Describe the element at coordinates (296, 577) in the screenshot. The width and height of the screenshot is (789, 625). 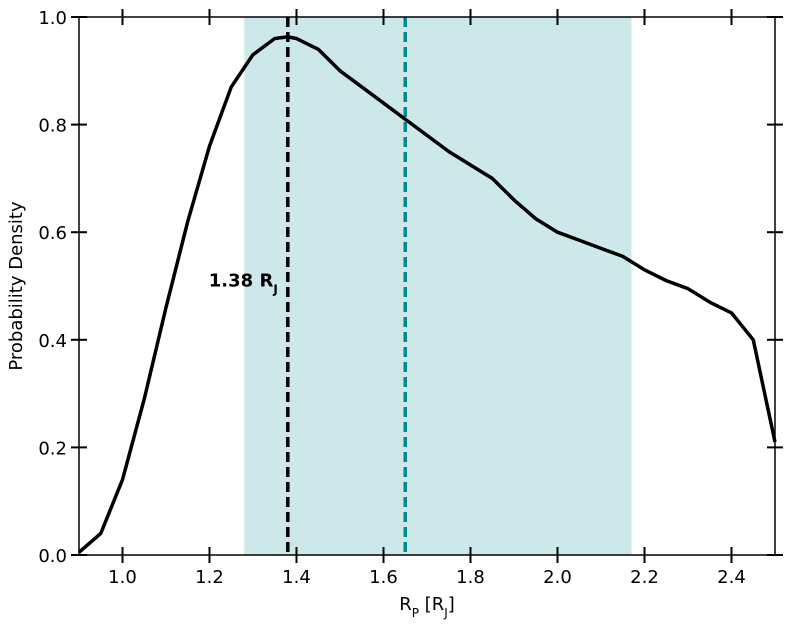
I see `x-tick-label: 1.4` at that location.